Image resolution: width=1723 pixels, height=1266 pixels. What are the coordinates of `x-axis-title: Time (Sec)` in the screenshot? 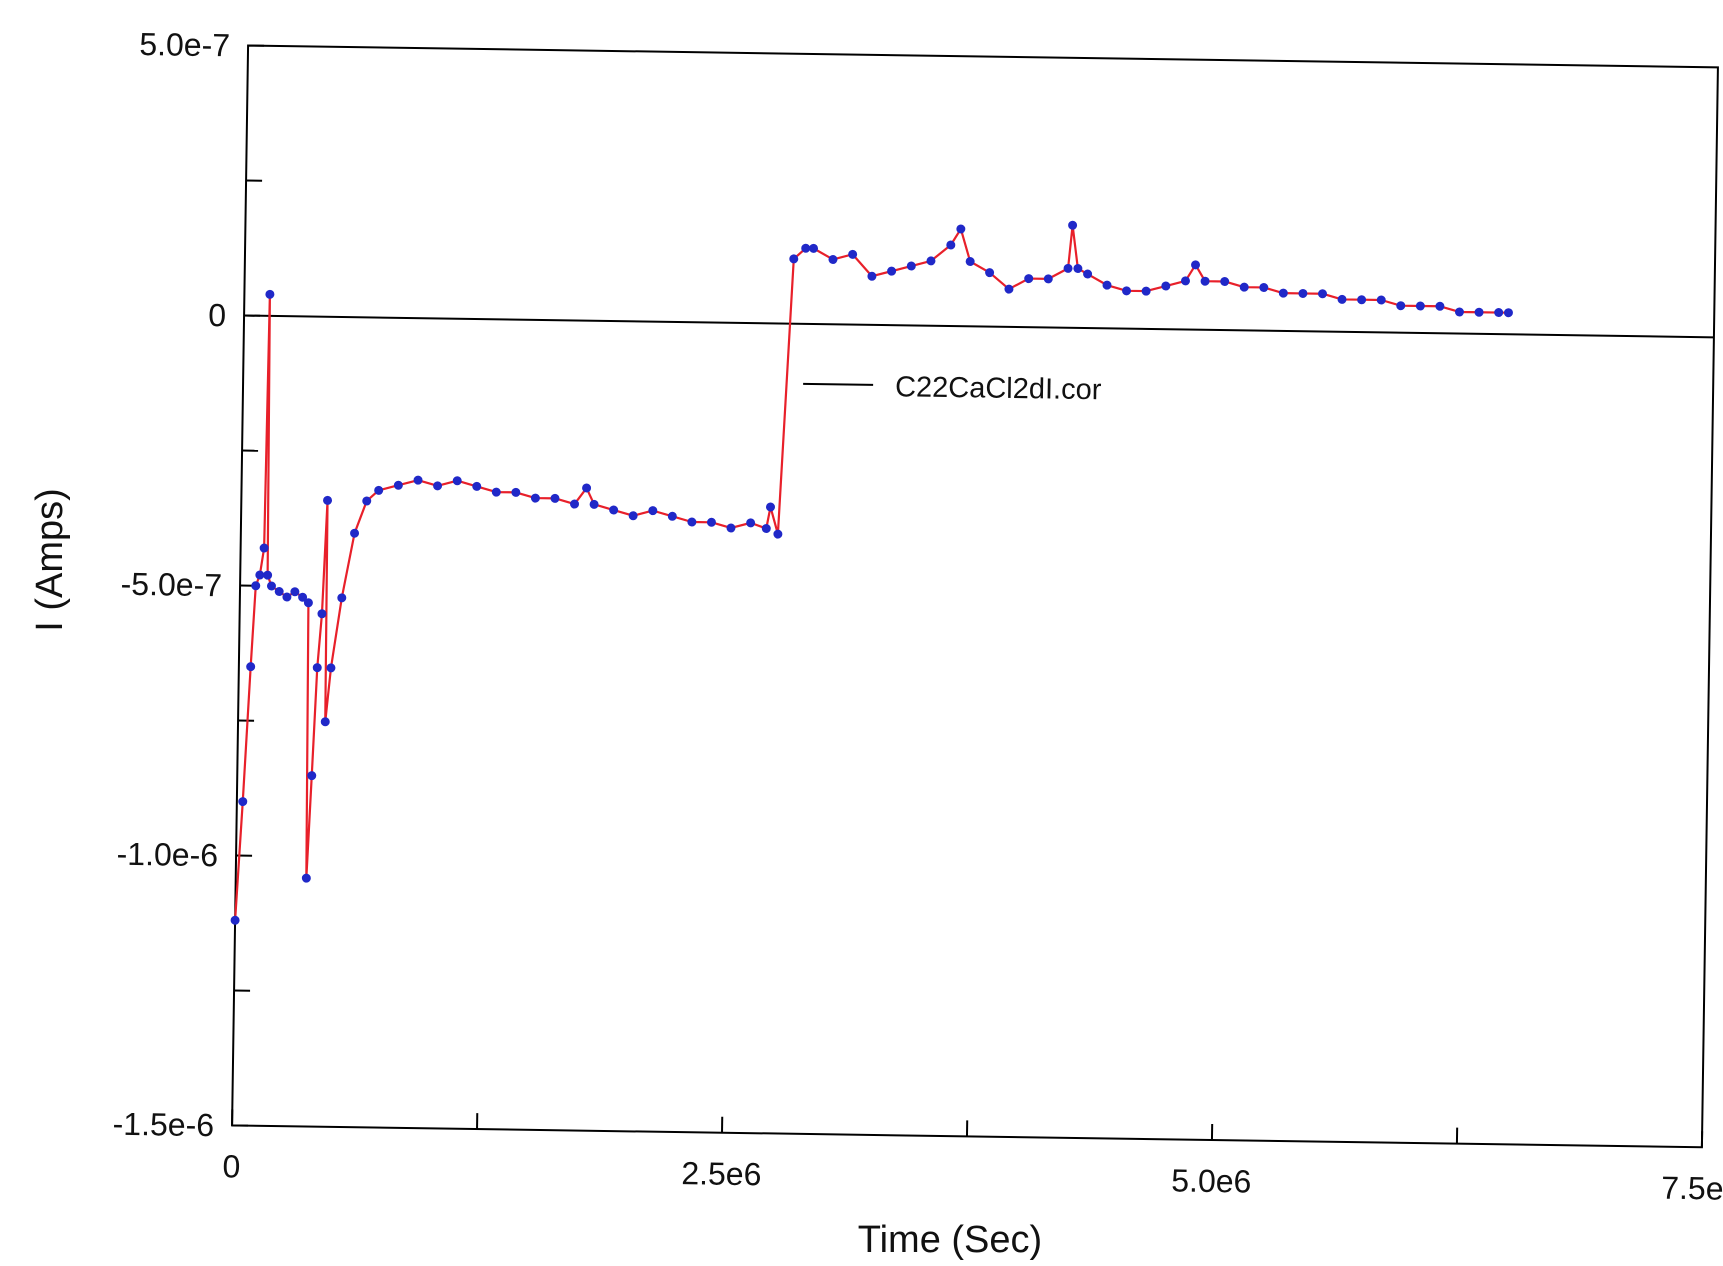 It's located at (950, 1240).